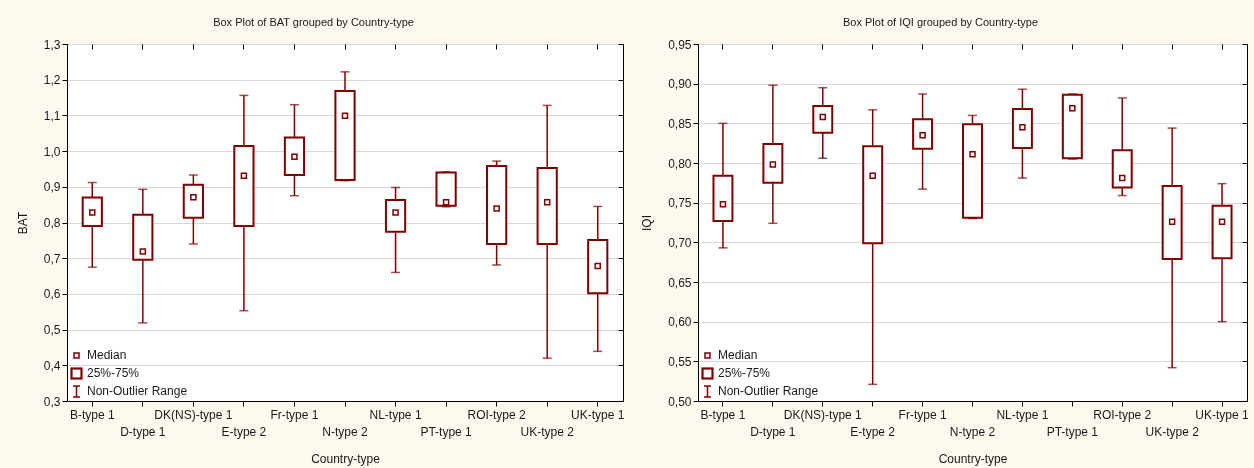  Describe the element at coordinates (52, 330) in the screenshot. I see `y-tick-label: 0,5` at that location.